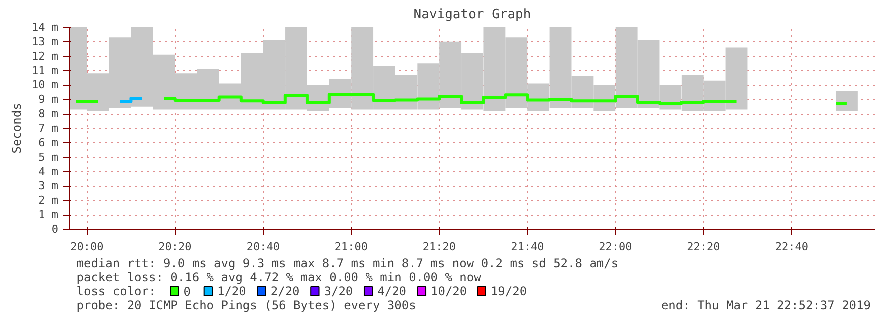 The width and height of the screenshot is (889, 322). Describe the element at coordinates (766, 305) in the screenshot. I see `text: end: Thu Mar 21 22:52:37 2019` at that location.